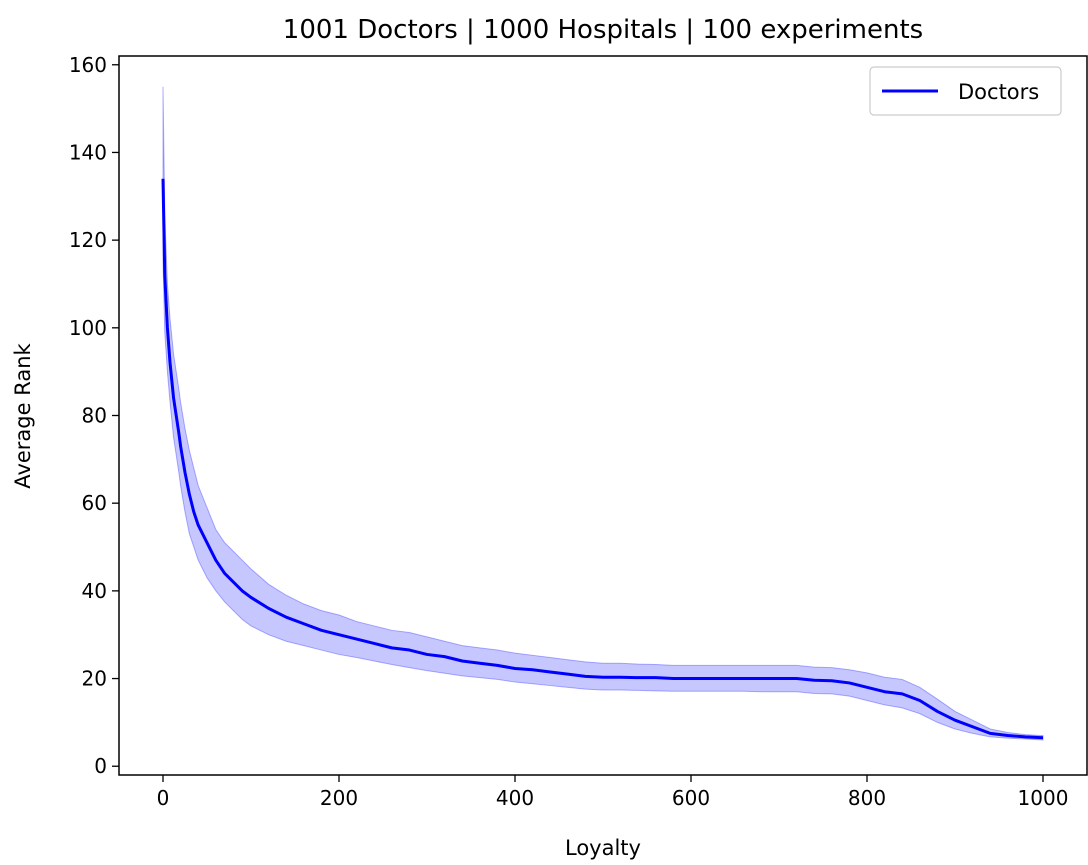 The width and height of the screenshot is (1088, 865). I want to click on y-tick-label: 120, so click(88, 240).